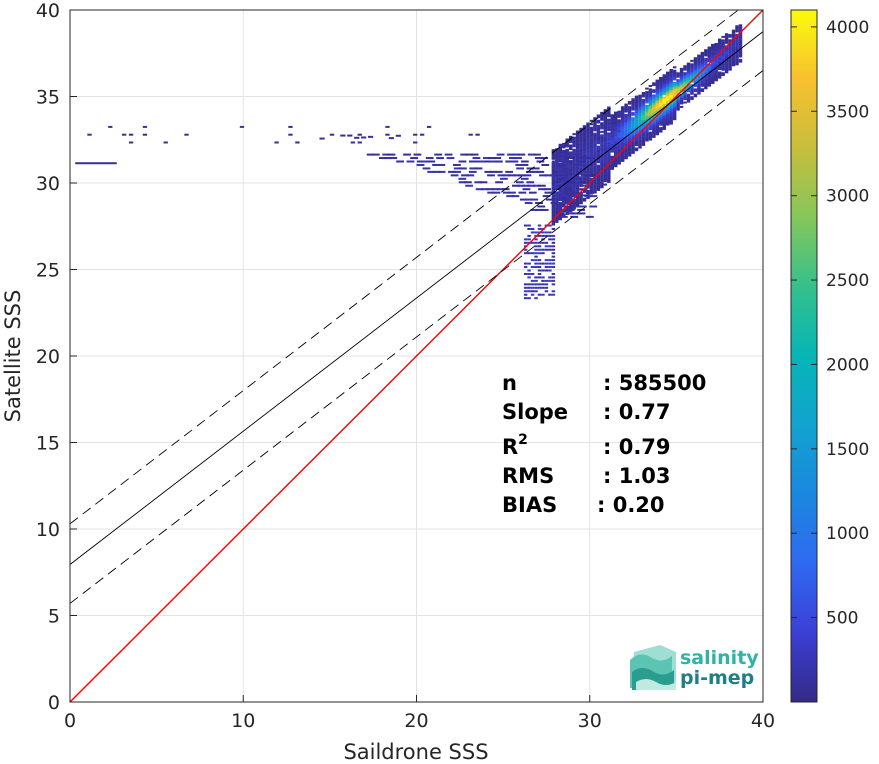  Describe the element at coordinates (653, 667) in the screenshot. I see `logo-waves-icon` at that location.